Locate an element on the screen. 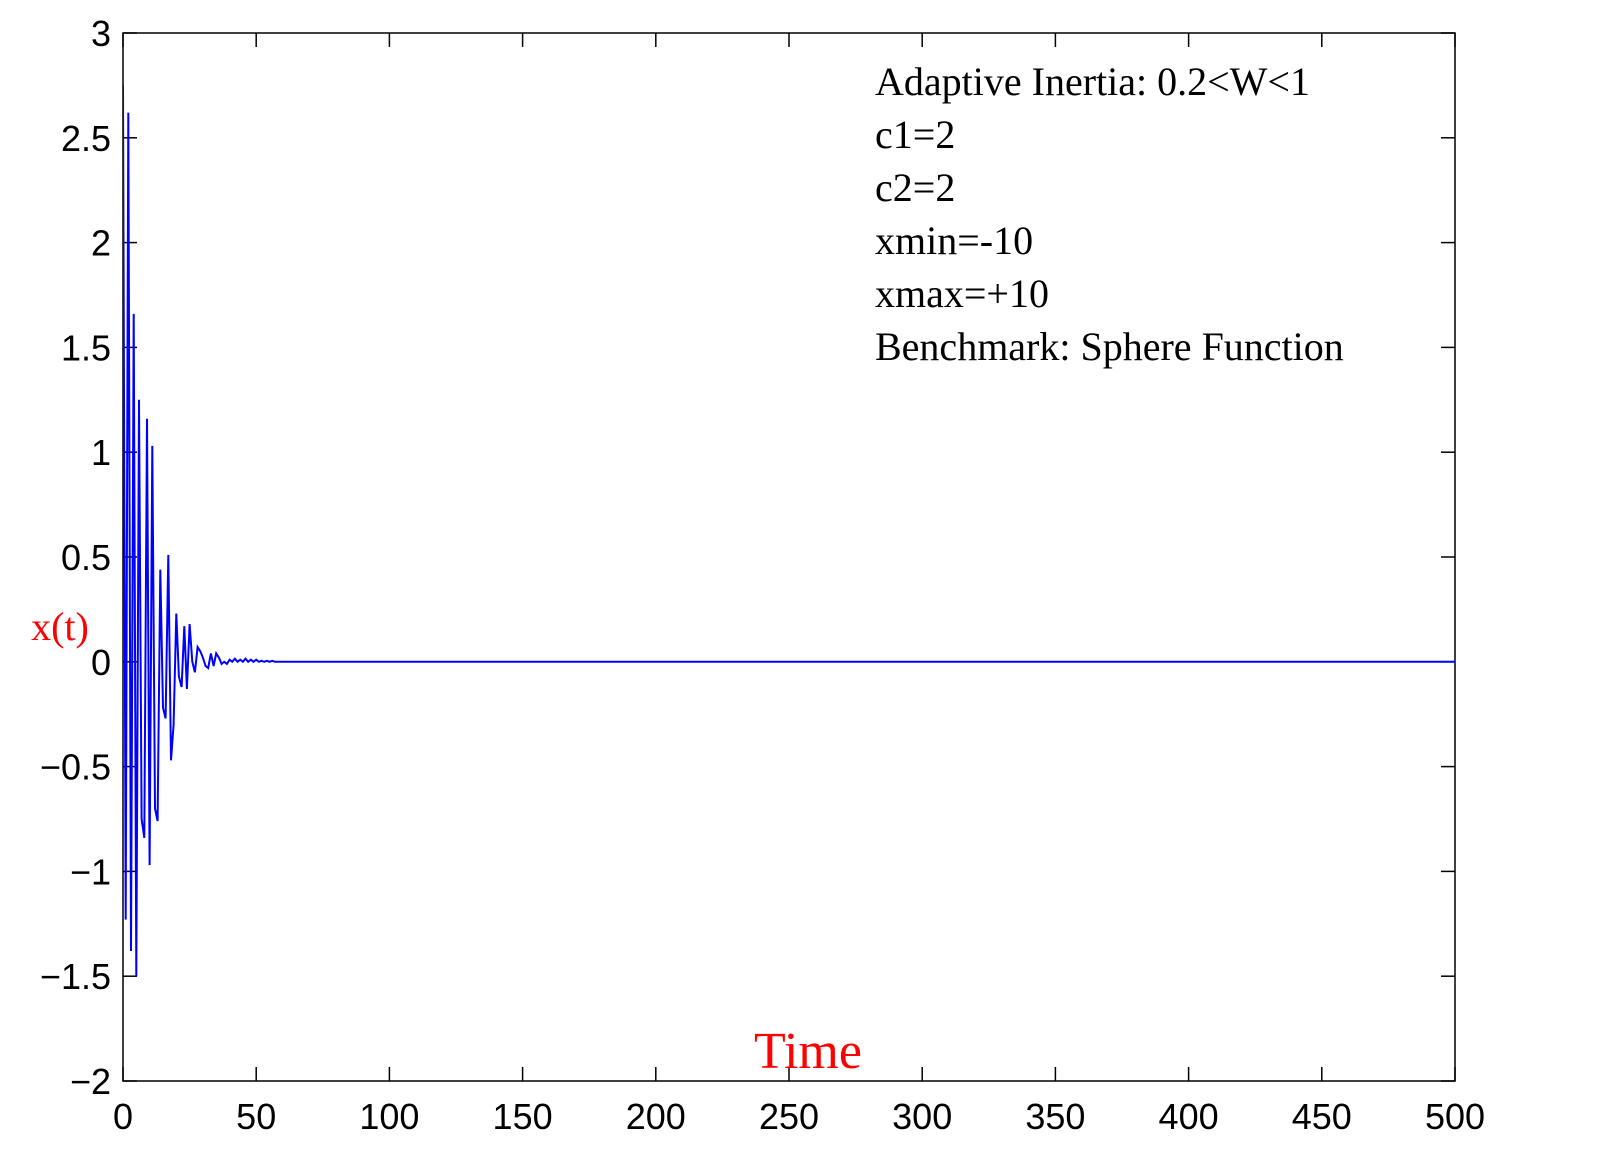 This screenshot has height=1175, width=1597. x-tick-label: 150 is located at coordinates (523, 1116).